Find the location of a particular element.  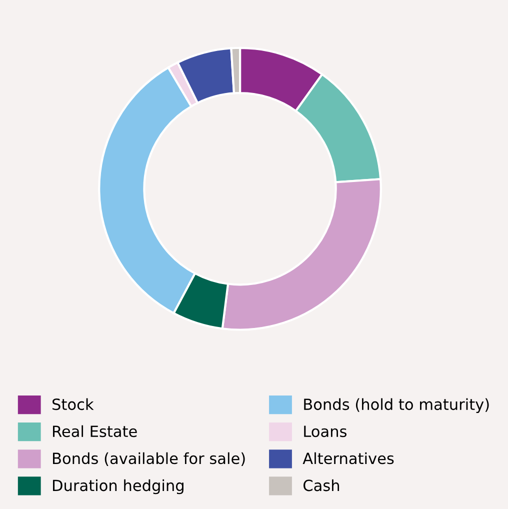

legend-label: Duration hedging is located at coordinates (118, 486).